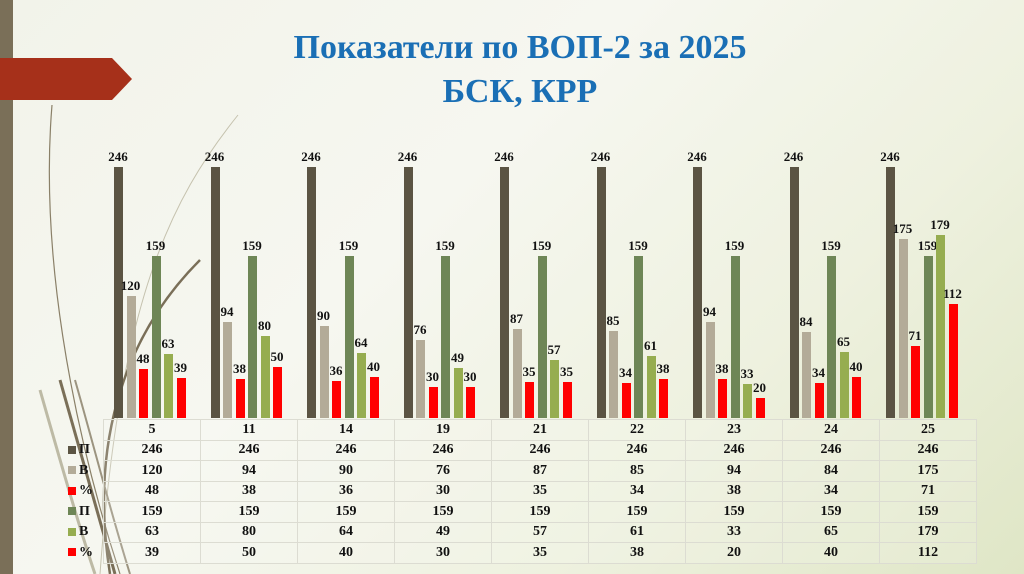 Image resolution: width=1024 pixels, height=574 pixels. I want to click on value-cell: 35, so click(540, 491).